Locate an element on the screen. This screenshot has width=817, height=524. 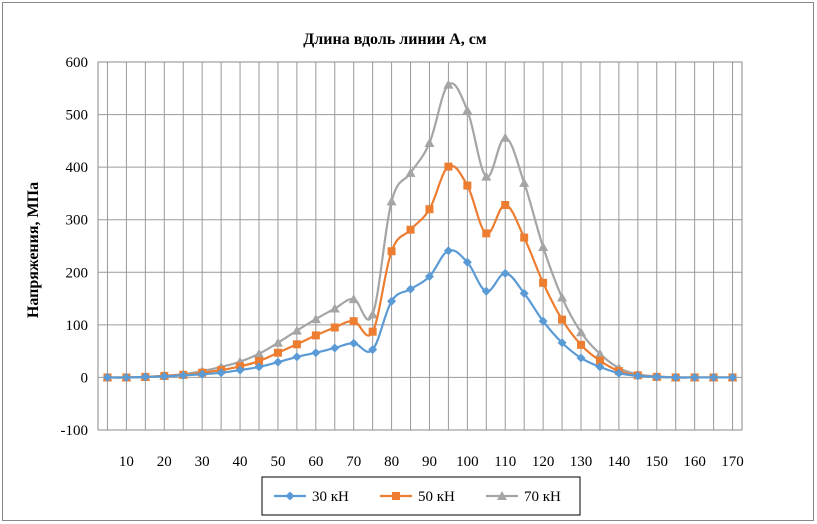
legend-label: 70 кН is located at coordinates (542, 497).